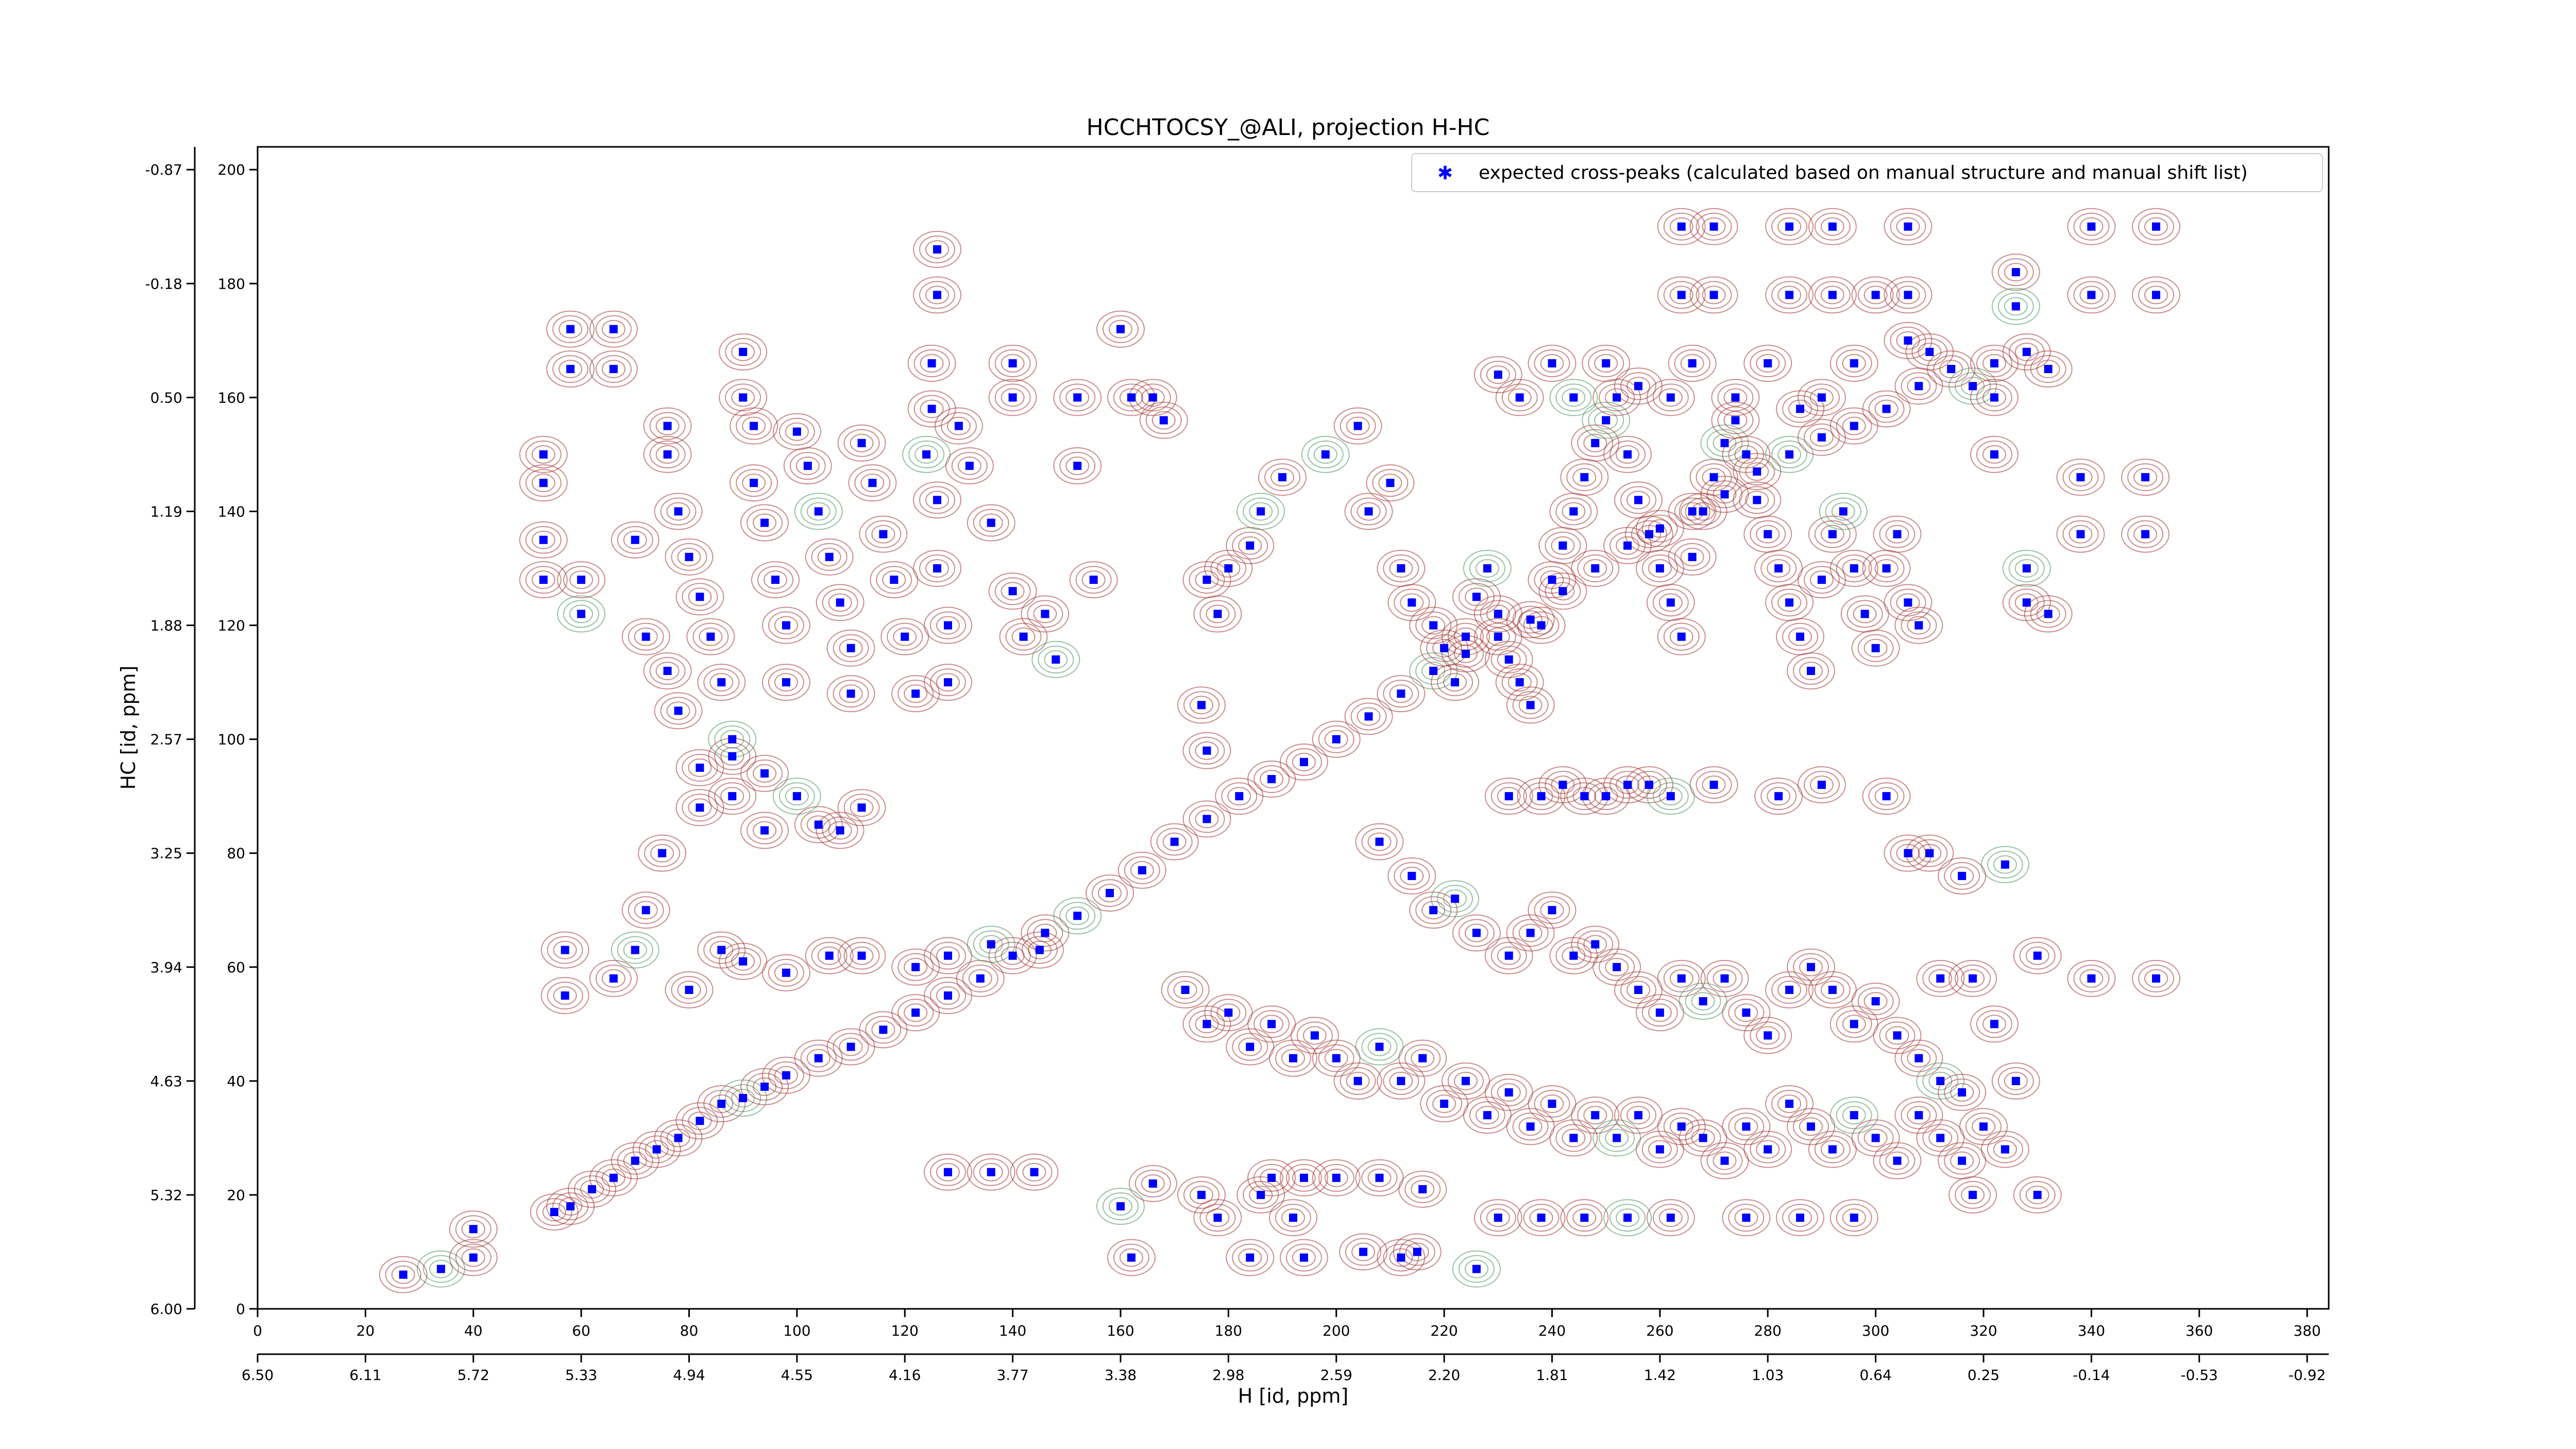  I want to click on y-ppm-tick-label: -0.18, so click(163, 283).